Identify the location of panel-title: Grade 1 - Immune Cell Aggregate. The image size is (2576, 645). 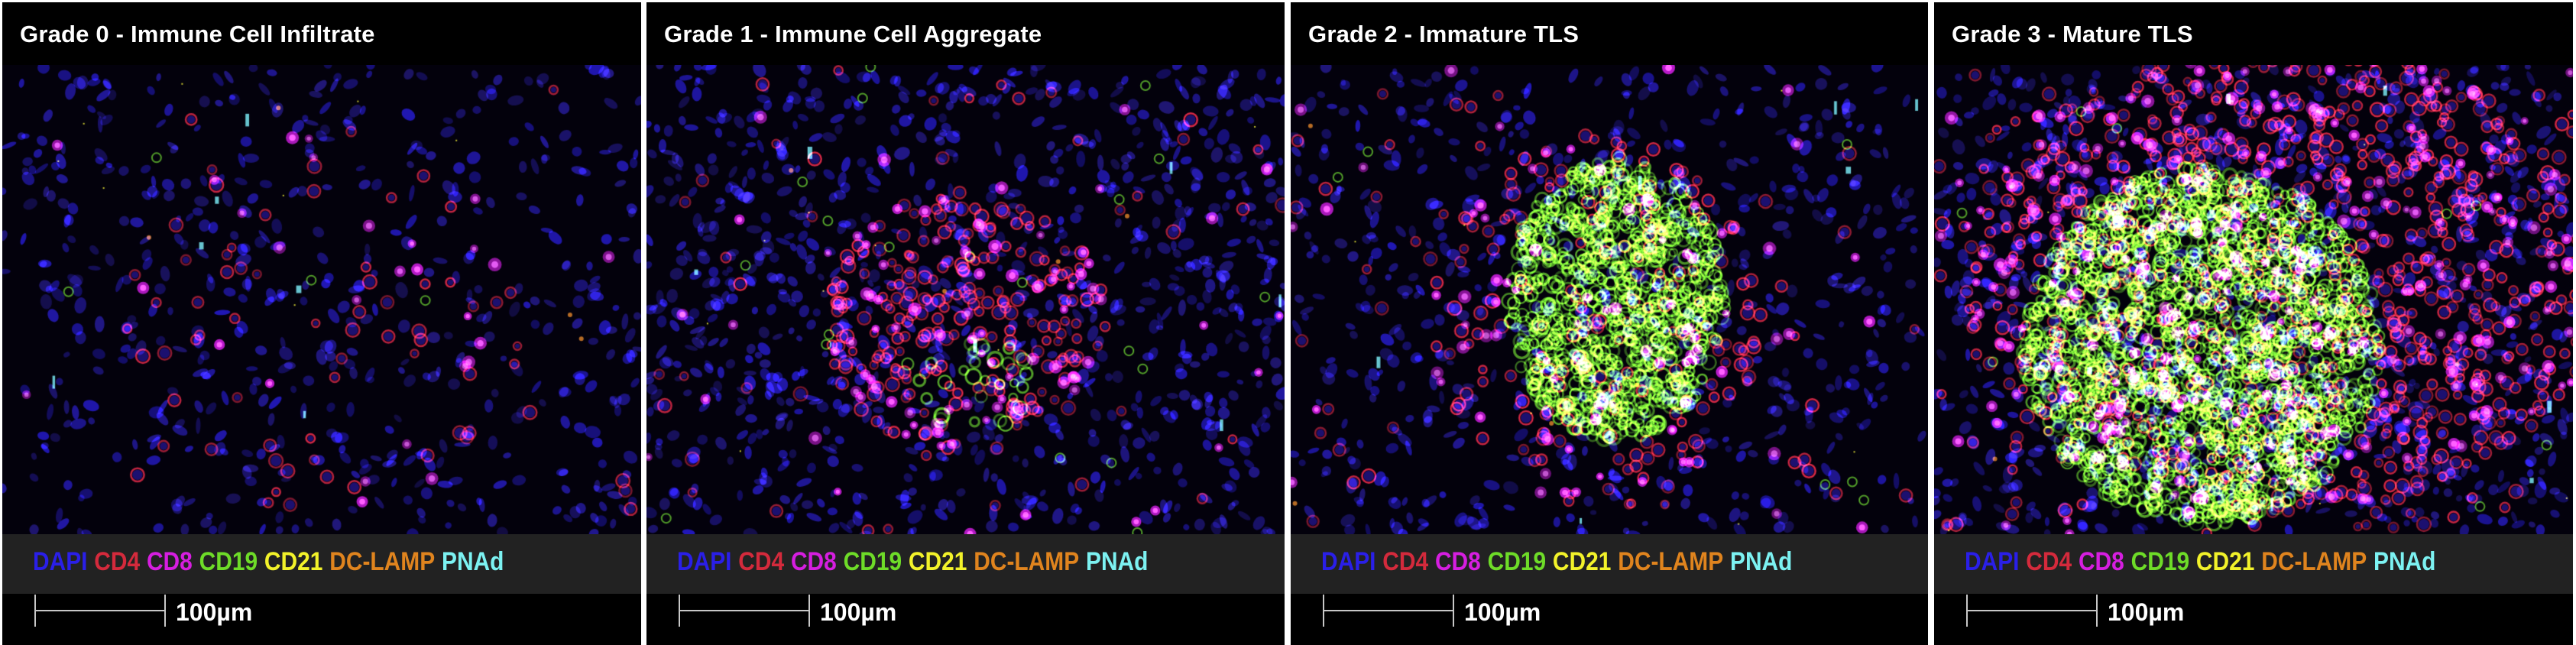
(853, 34).